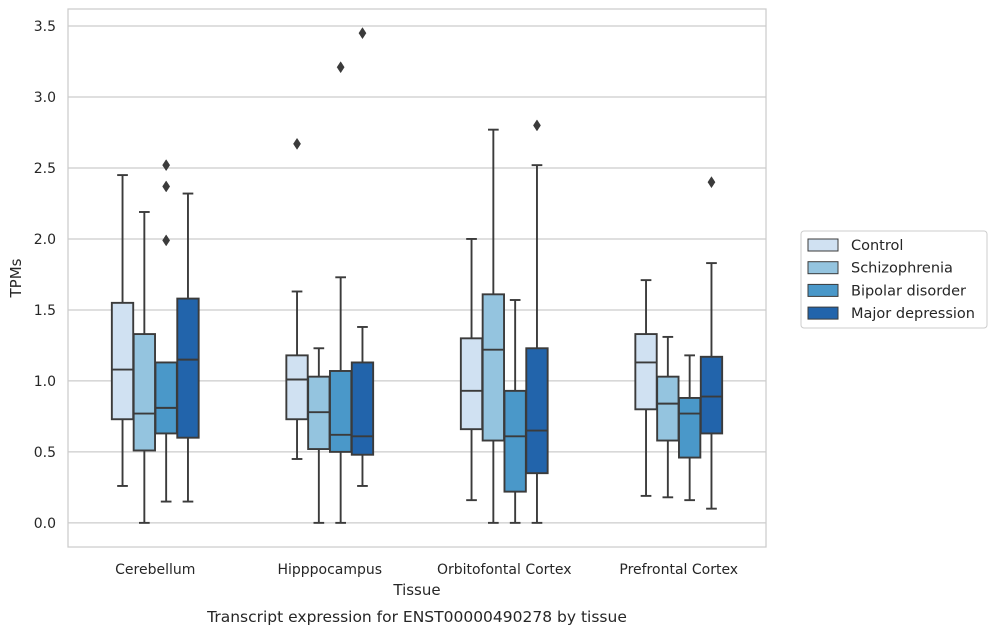  Describe the element at coordinates (45, 524) in the screenshot. I see `y-tick-label: 0.0` at that location.